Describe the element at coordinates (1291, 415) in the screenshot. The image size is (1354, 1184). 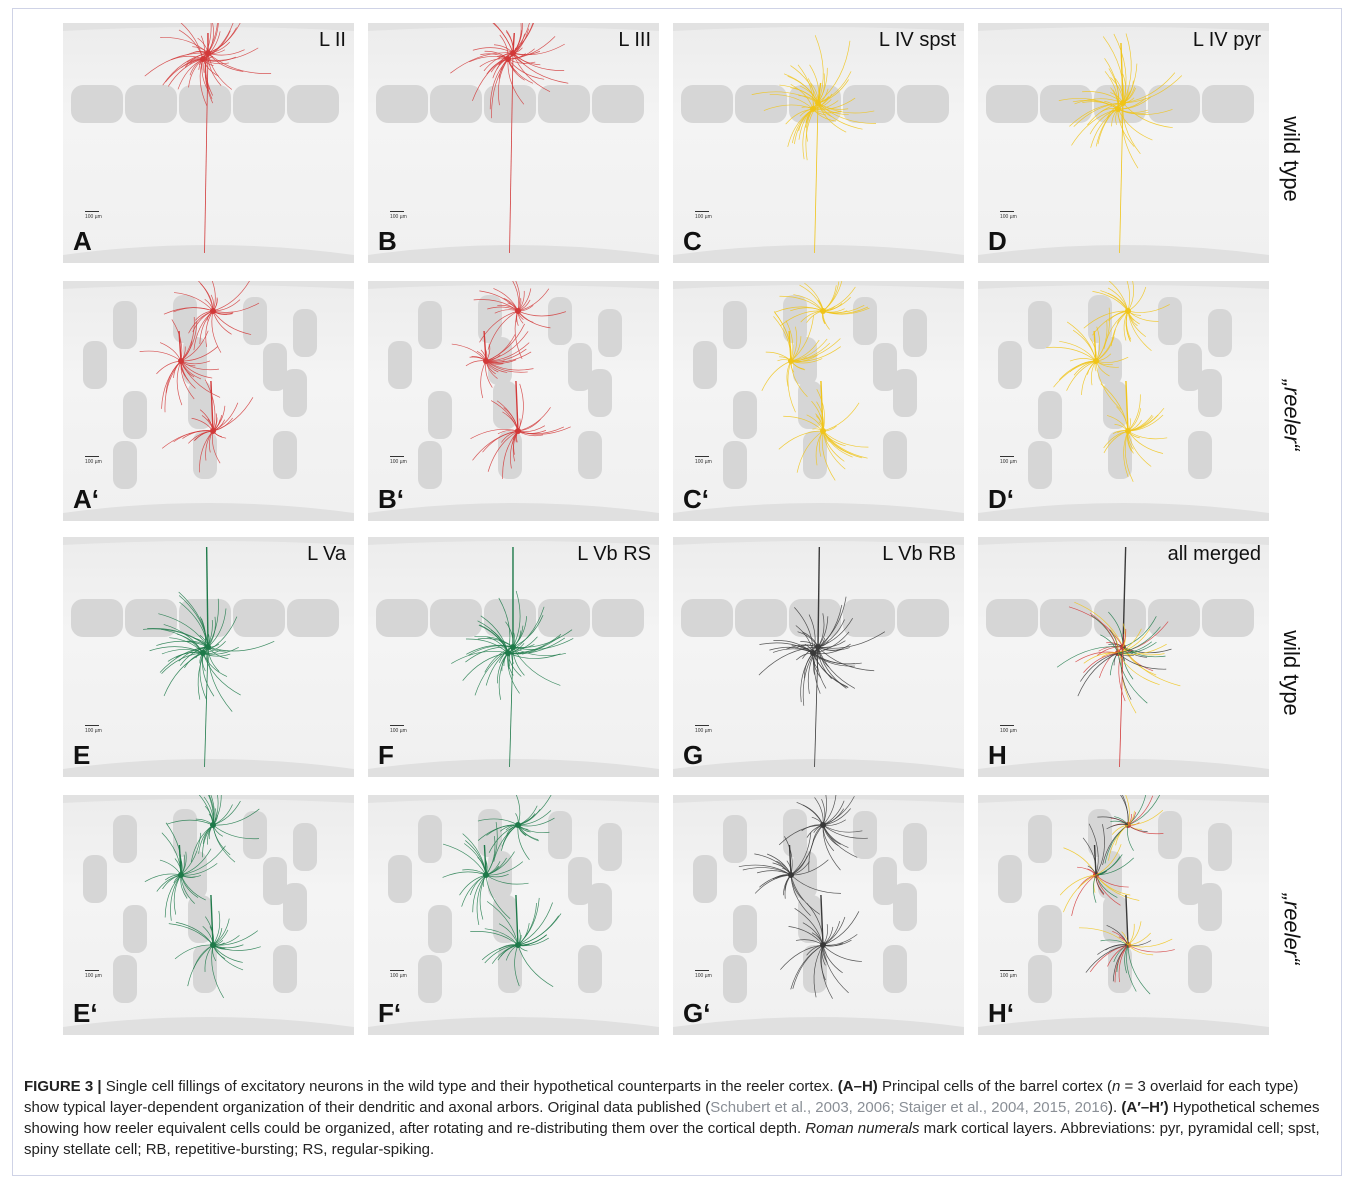
I see `row-label-text: „reeler“` at that location.